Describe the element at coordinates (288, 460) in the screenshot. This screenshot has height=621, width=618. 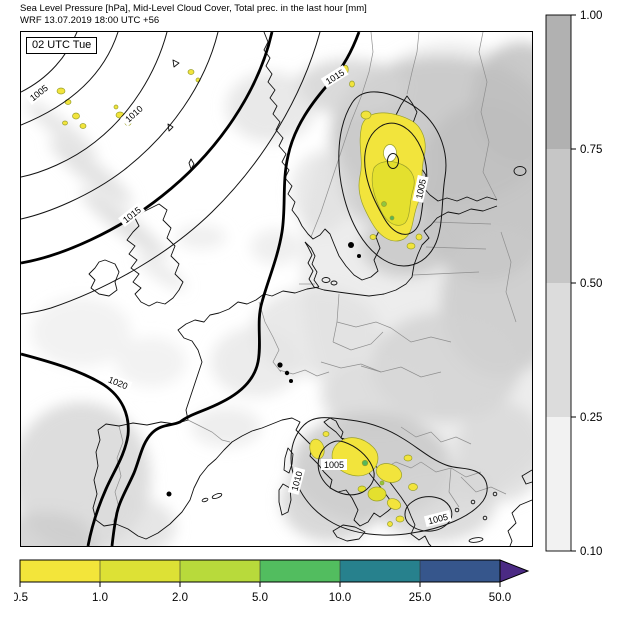
I see `coast-corsica` at that location.